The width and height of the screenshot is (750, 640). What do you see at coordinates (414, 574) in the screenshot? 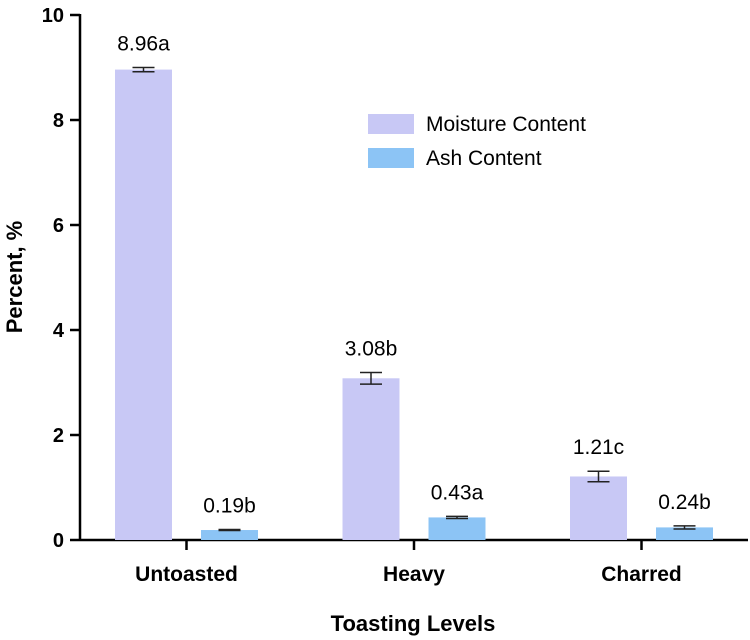
I see `x-tick-label: Heavy` at bounding box center [414, 574].